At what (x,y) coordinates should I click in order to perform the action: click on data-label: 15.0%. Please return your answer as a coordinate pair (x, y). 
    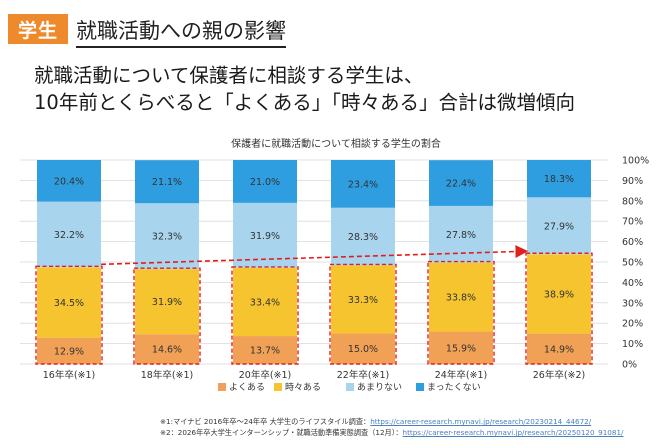
    Looking at the image, I should click on (363, 349).